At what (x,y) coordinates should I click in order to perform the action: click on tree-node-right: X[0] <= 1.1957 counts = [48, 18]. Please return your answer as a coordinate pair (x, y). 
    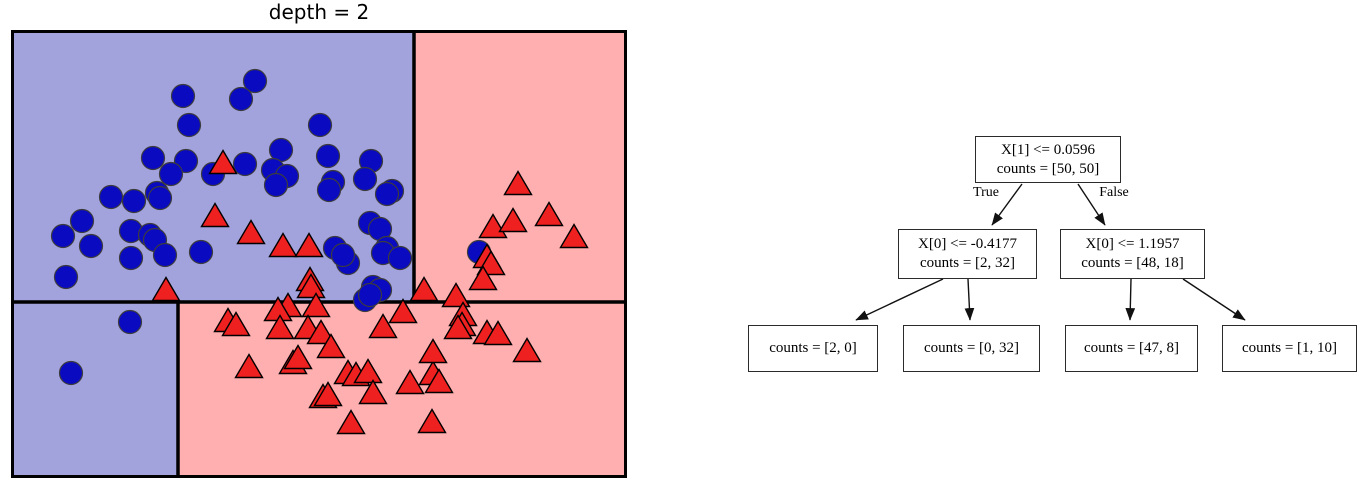
    Looking at the image, I should click on (1132, 254).